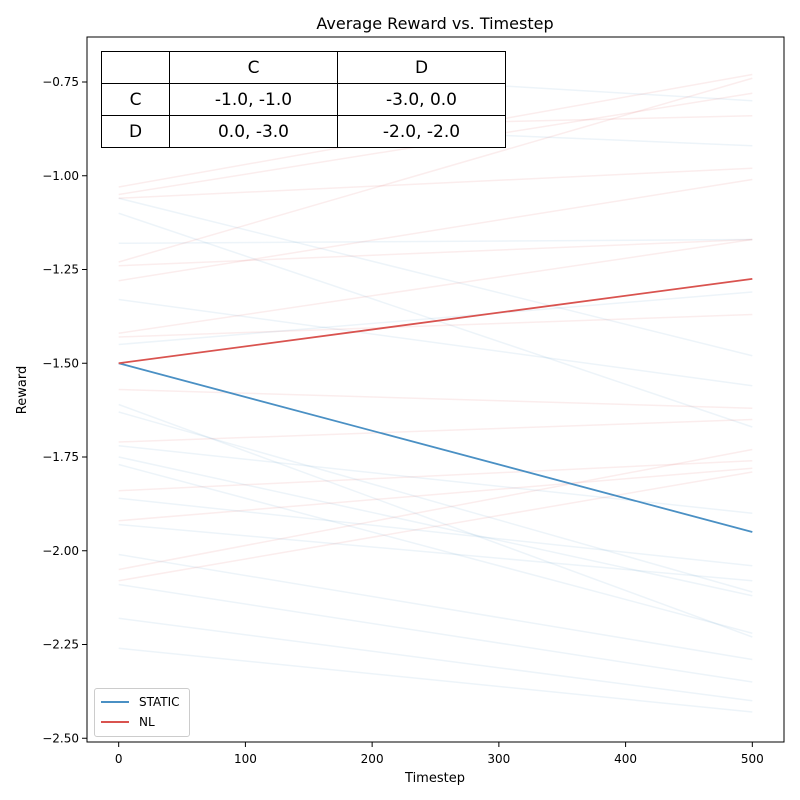 Image resolution: width=800 pixels, height=800 pixels. I want to click on y-tick-label: −1.00, so click(60, 176).